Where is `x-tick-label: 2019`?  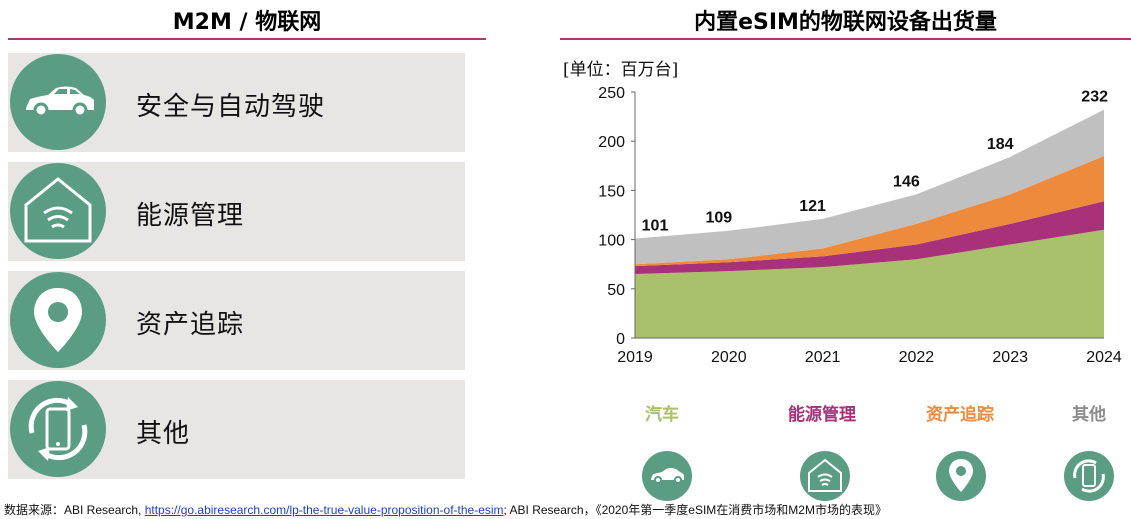
x-tick-label: 2019 is located at coordinates (635, 357).